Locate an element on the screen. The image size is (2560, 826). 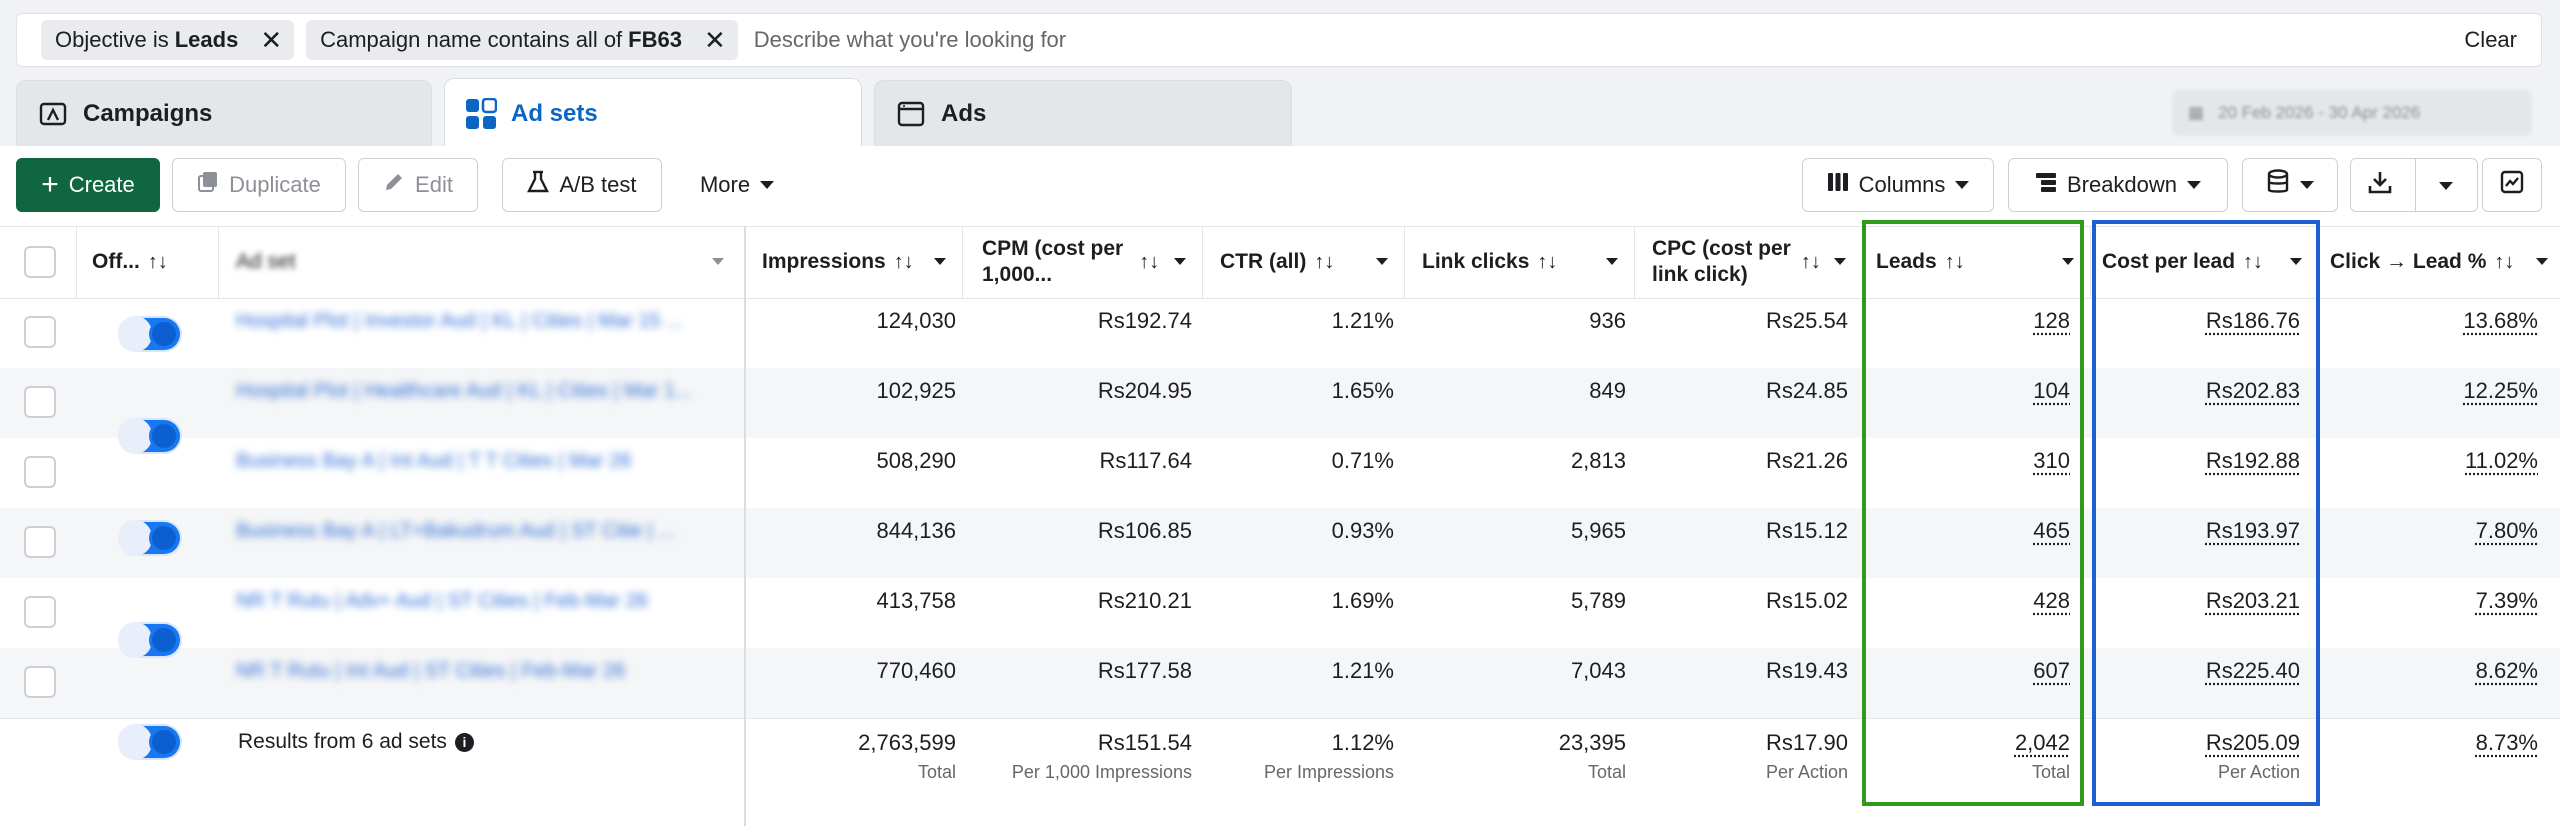
breakdown-label: Breakdown is located at coordinates (2122, 184).